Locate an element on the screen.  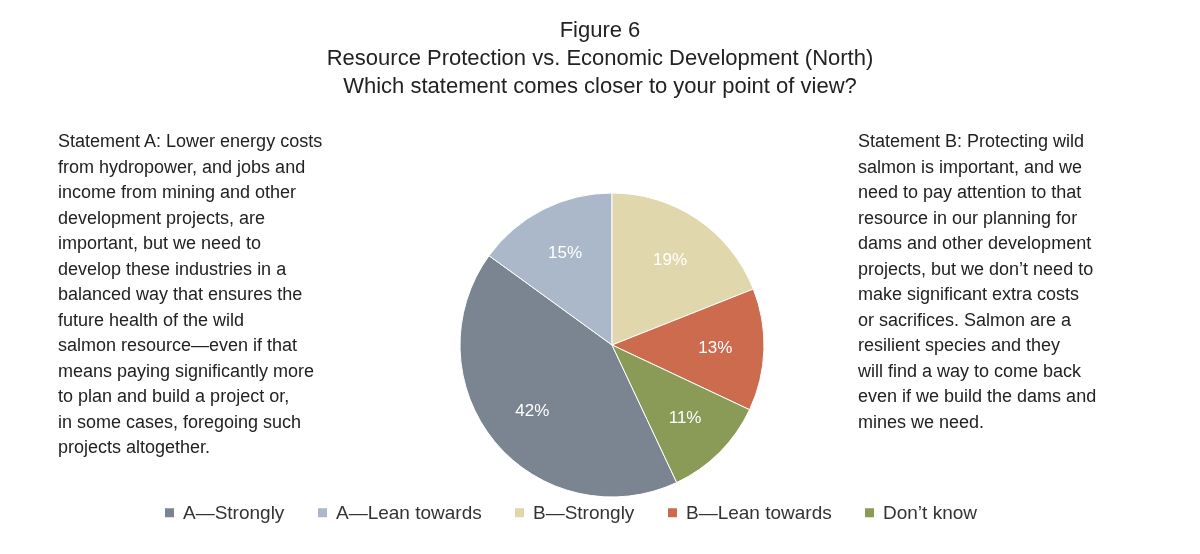
text: Statement A: Lower energy costs from hydropower, and jobs and income from mining and other development projects, are important, but we need to develop these industries in a balanced way that ensures the future health of the wild salmon resource—even if that means paying significantly more to plan and build a project or, in some cases, foregoing such projects altogether. is located at coordinates (190, 294).